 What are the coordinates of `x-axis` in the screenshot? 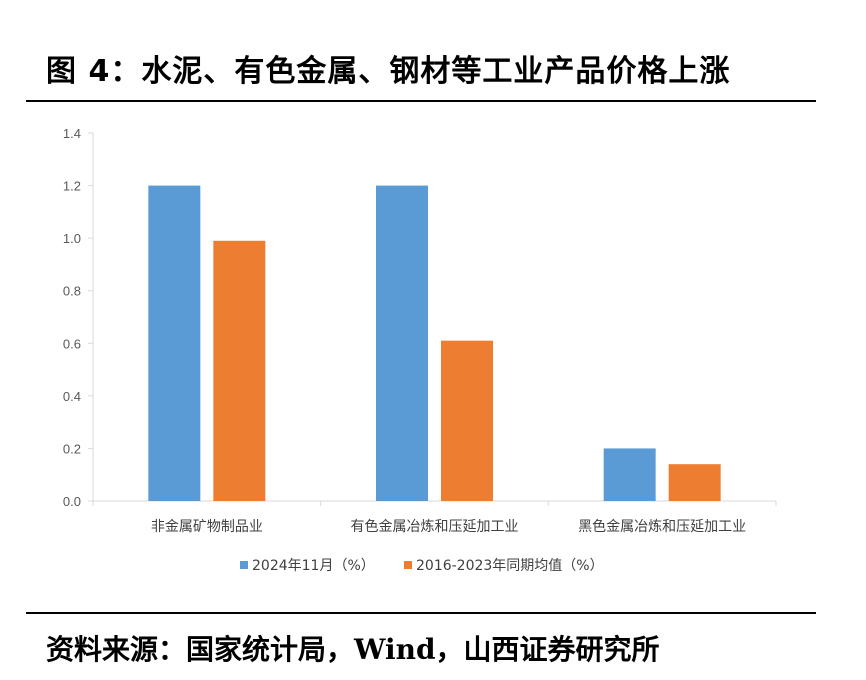 It's located at (434, 503).